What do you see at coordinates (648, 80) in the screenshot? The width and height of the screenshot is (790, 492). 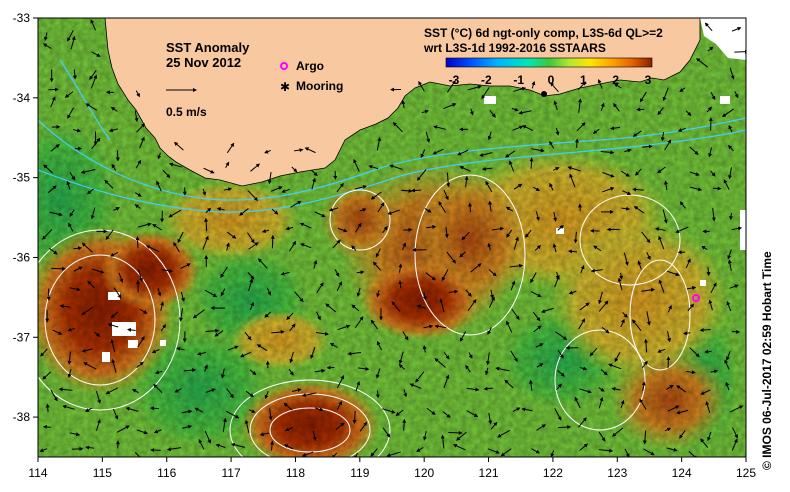 I see `colorbar-tick-label: 3` at bounding box center [648, 80].